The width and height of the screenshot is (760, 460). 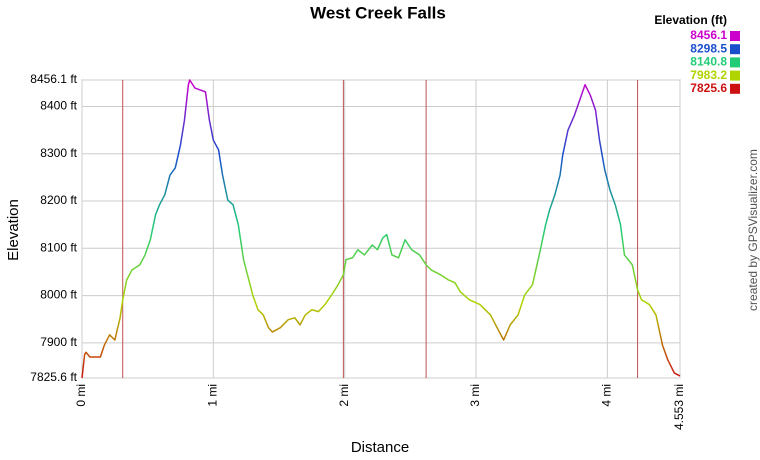 I want to click on y-tick-label: 8456.1 ft, so click(x=53, y=79).